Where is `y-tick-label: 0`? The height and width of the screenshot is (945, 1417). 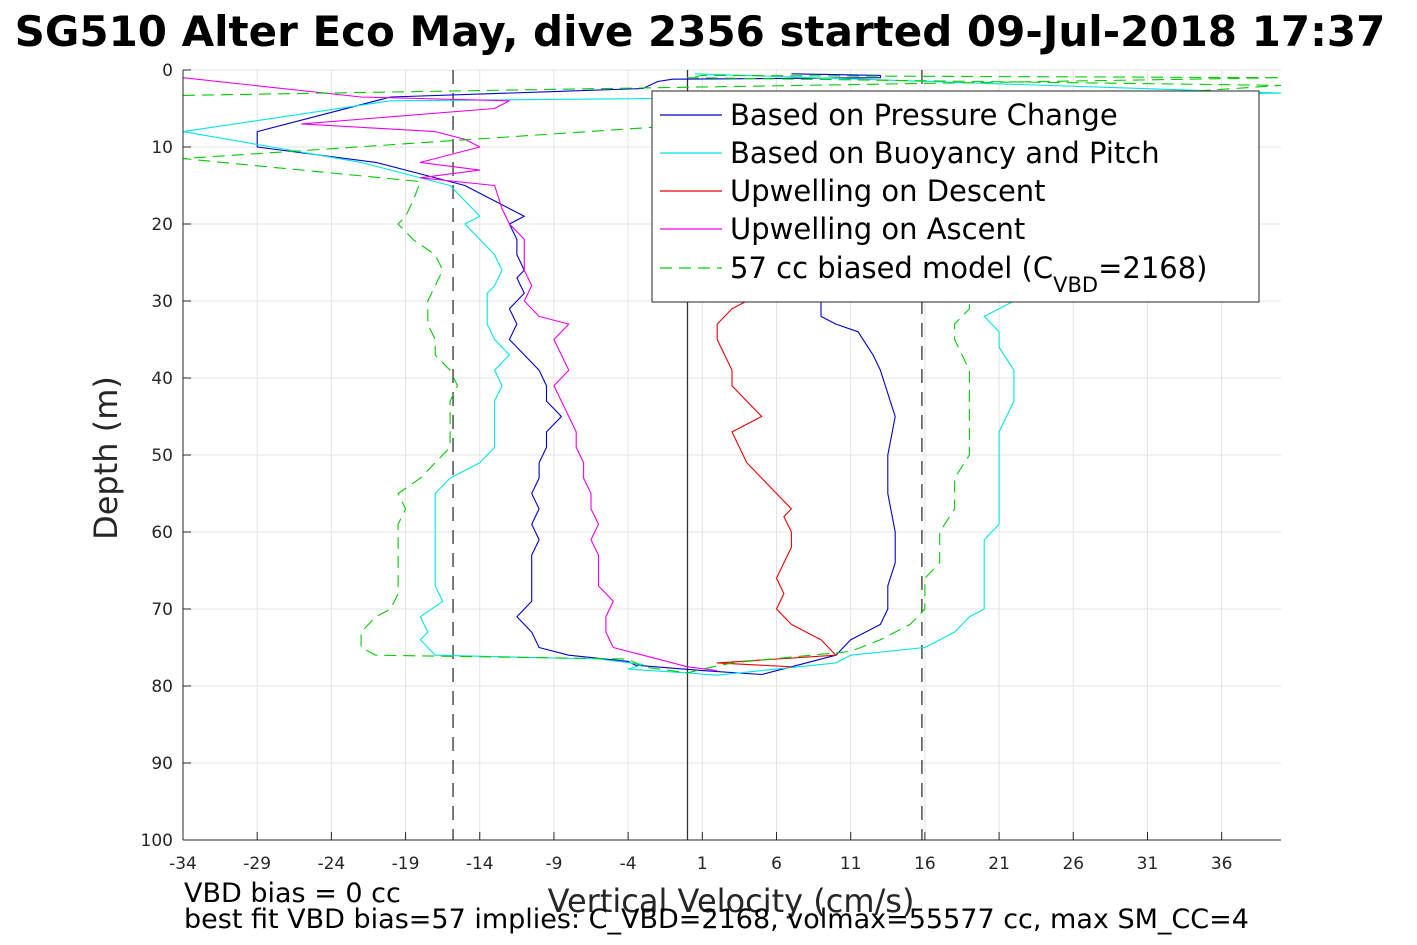
y-tick-label: 0 is located at coordinates (167, 71).